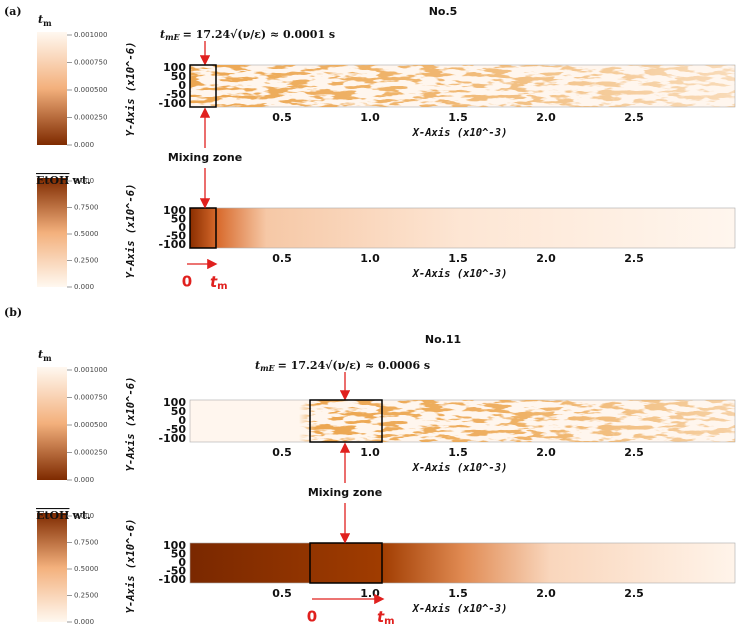  What do you see at coordinates (346, 421) in the screenshot?
I see `mixing-box` at bounding box center [346, 421].